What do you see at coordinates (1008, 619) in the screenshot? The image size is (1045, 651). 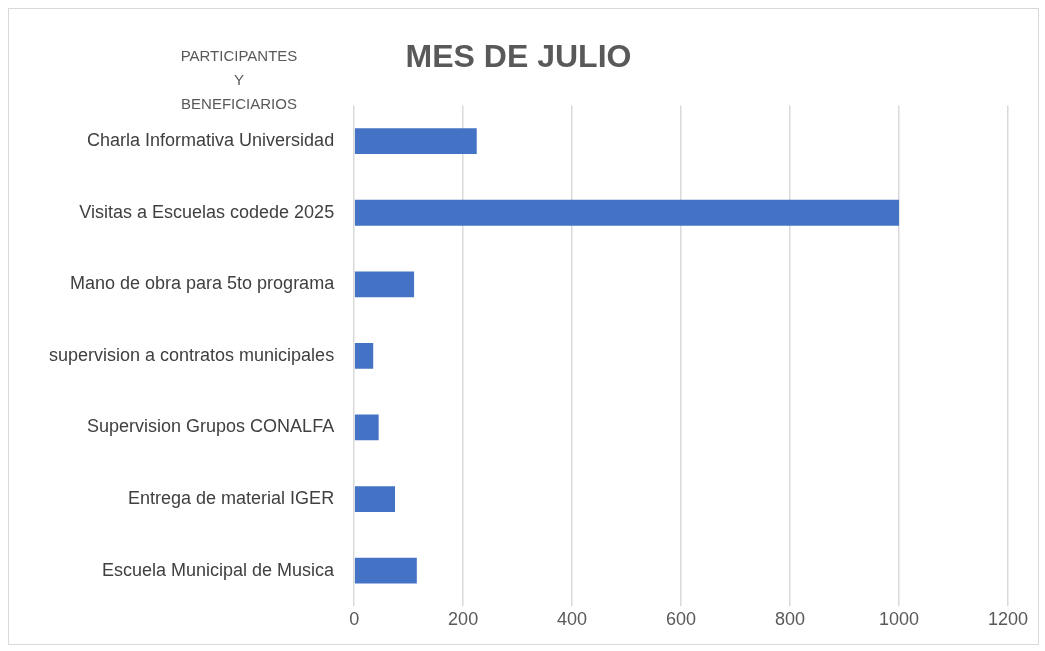 I see `x-tick-label: 1200` at bounding box center [1008, 619].